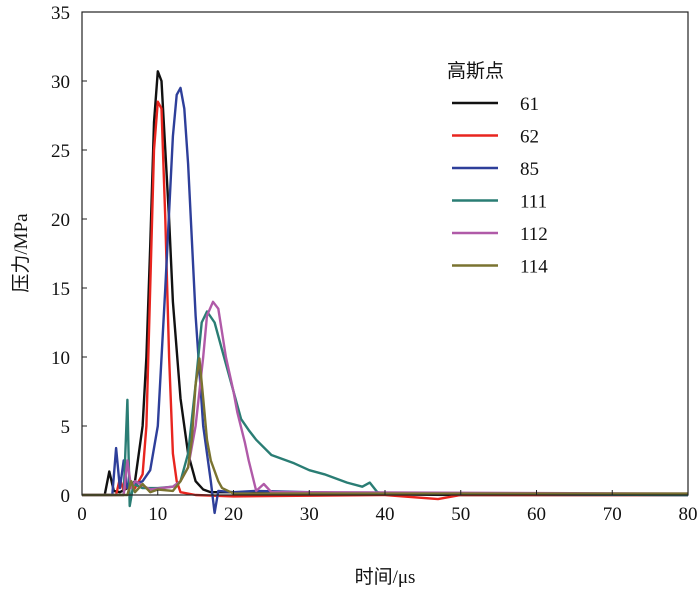  Describe the element at coordinates (309, 514) in the screenshot. I see `x-tick-label: 30` at that location.